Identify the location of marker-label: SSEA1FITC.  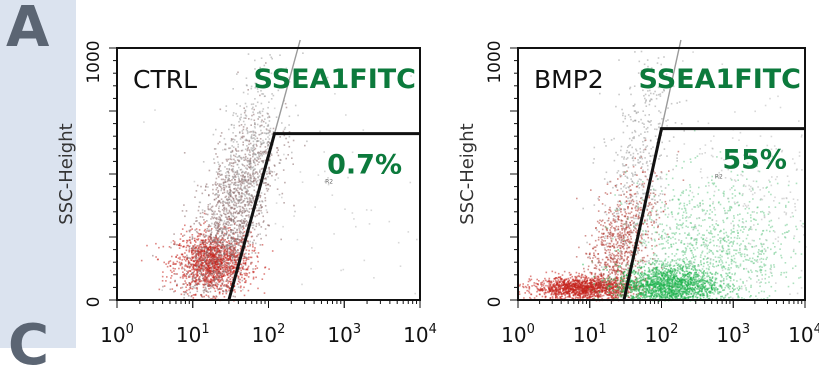
(719, 79).